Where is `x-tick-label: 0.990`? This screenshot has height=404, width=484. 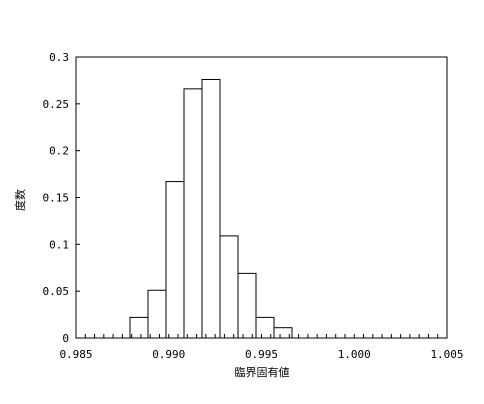
x-tick-label: 0.990 is located at coordinates (168, 354).